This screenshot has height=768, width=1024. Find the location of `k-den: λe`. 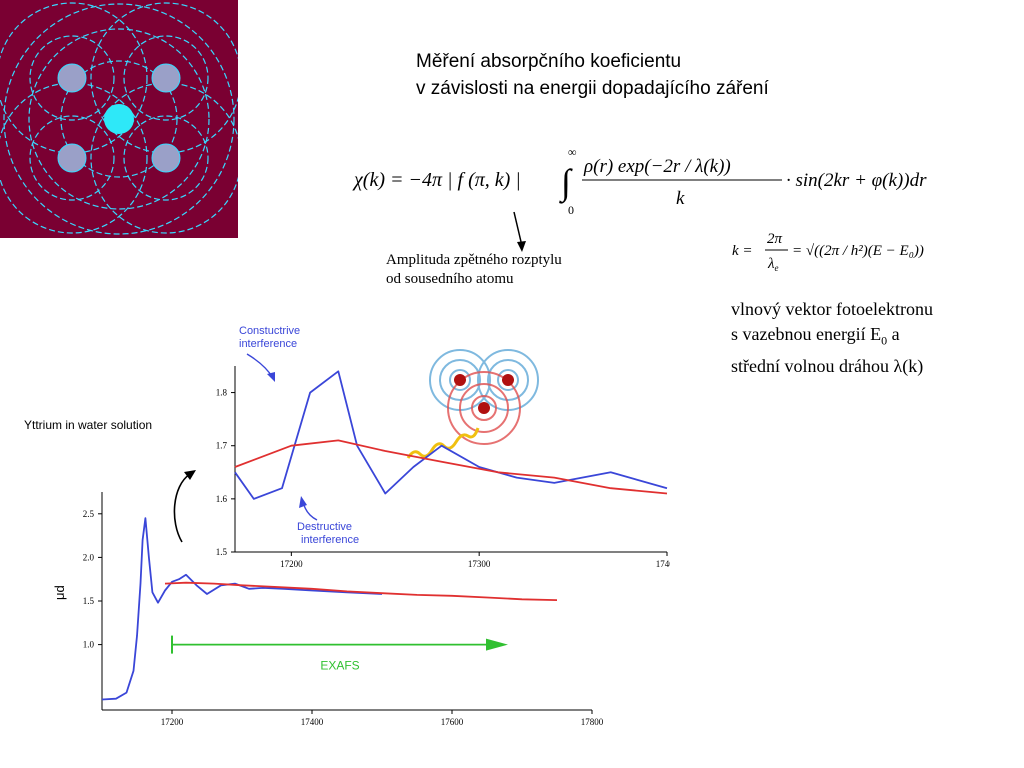

k-den: λe is located at coordinates (773, 264).